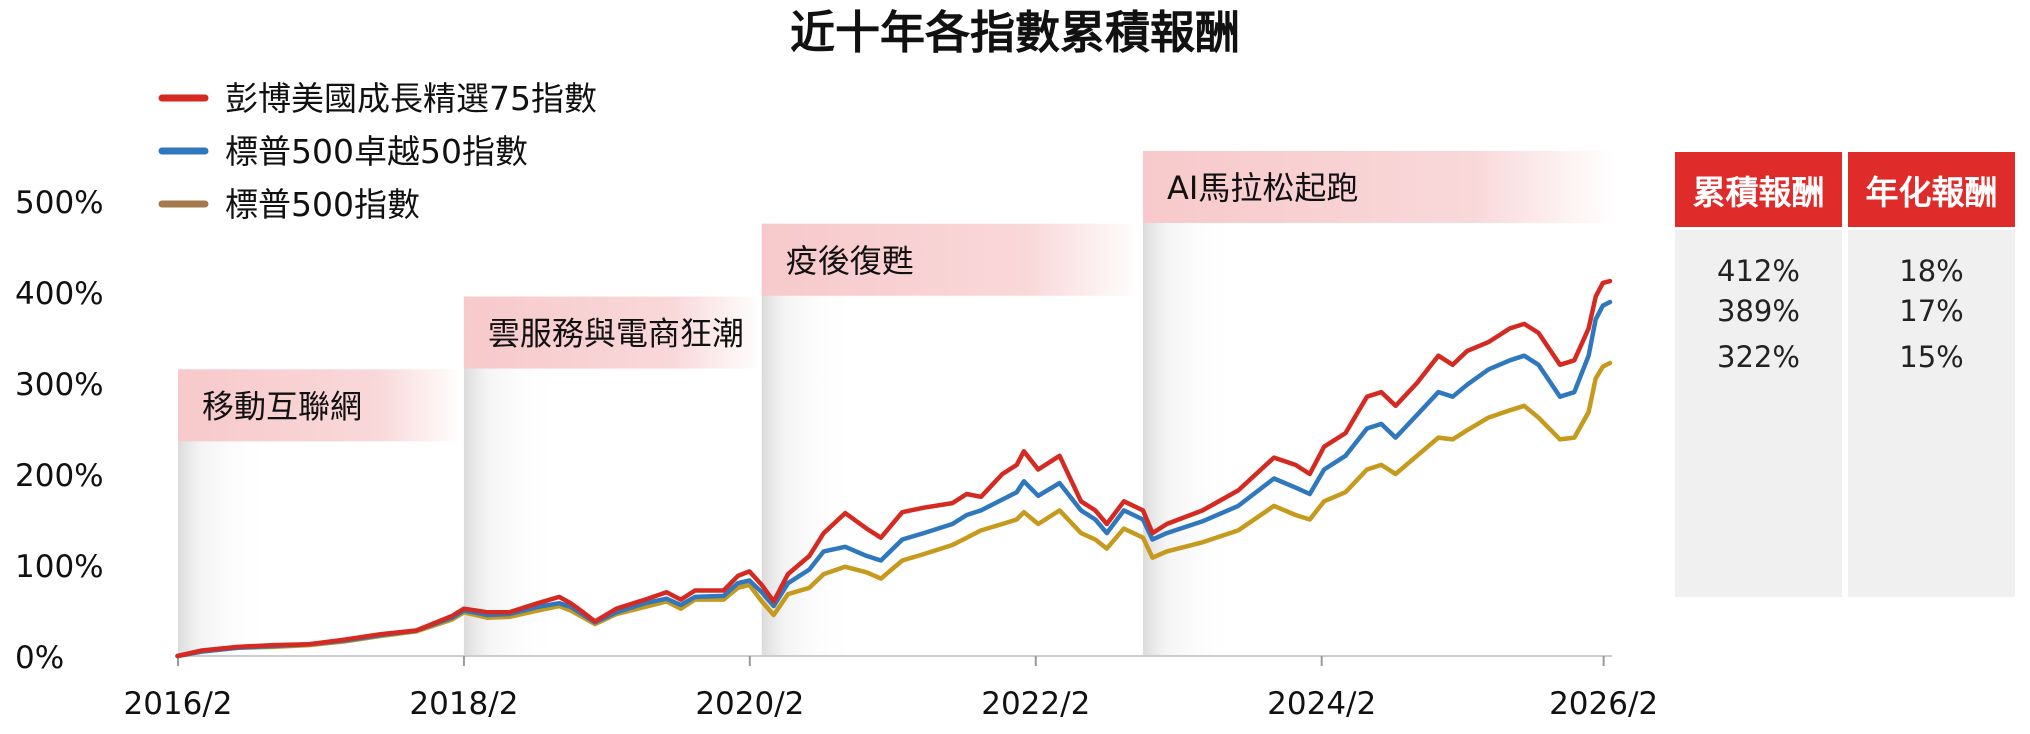 The image size is (2030, 734). Describe the element at coordinates (59, 567) in the screenshot. I see `y-tick-label: 100%` at that location.